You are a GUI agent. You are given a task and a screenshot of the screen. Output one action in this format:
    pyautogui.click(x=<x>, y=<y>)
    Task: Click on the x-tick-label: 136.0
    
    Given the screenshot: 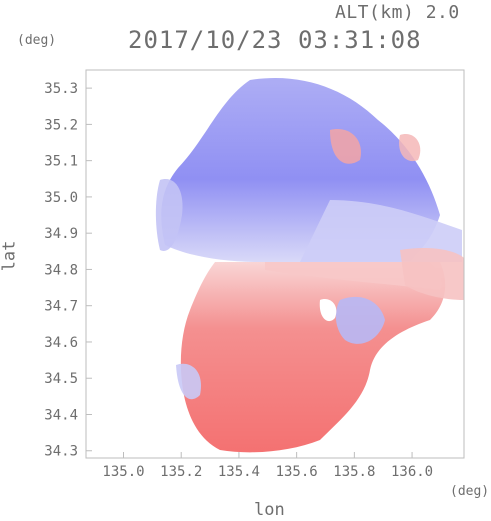 What is the action you would take?
    pyautogui.click(x=412, y=472)
    